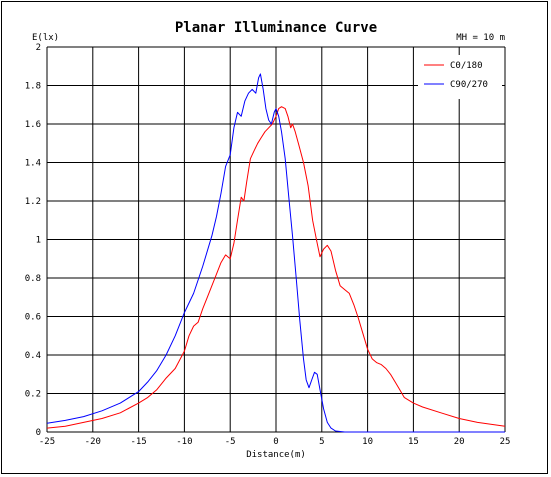 Image resolution: width=551 pixels, height=477 pixels. What do you see at coordinates (33, 356) in the screenshot?
I see `y-tick-label: 0.4` at bounding box center [33, 356].